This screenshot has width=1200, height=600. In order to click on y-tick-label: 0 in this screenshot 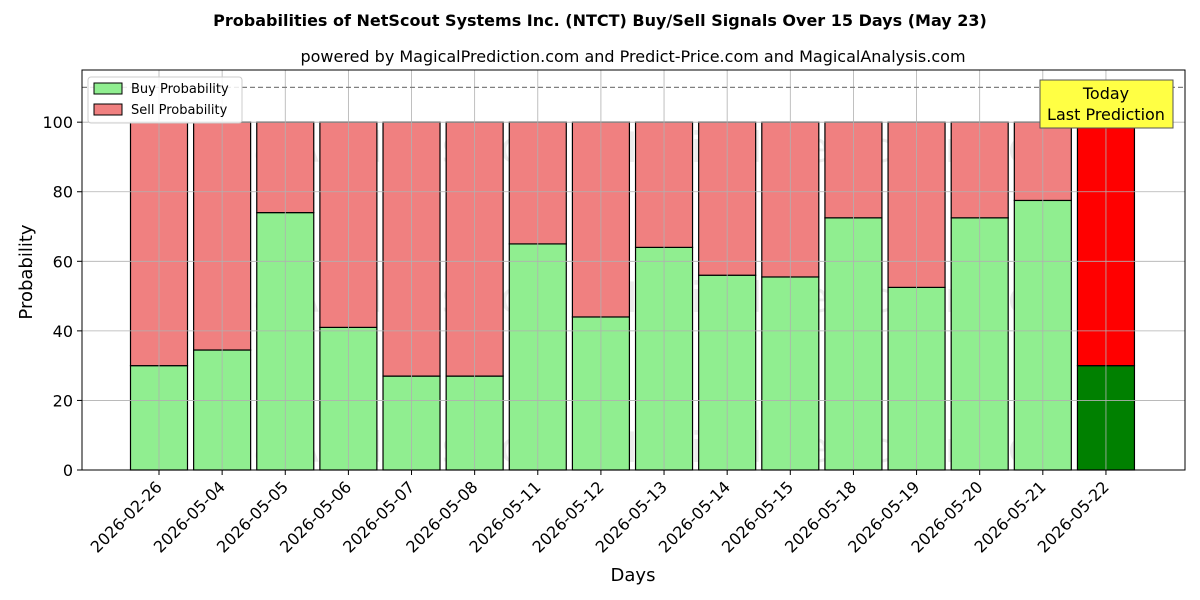, I will do `click(68, 470)`.